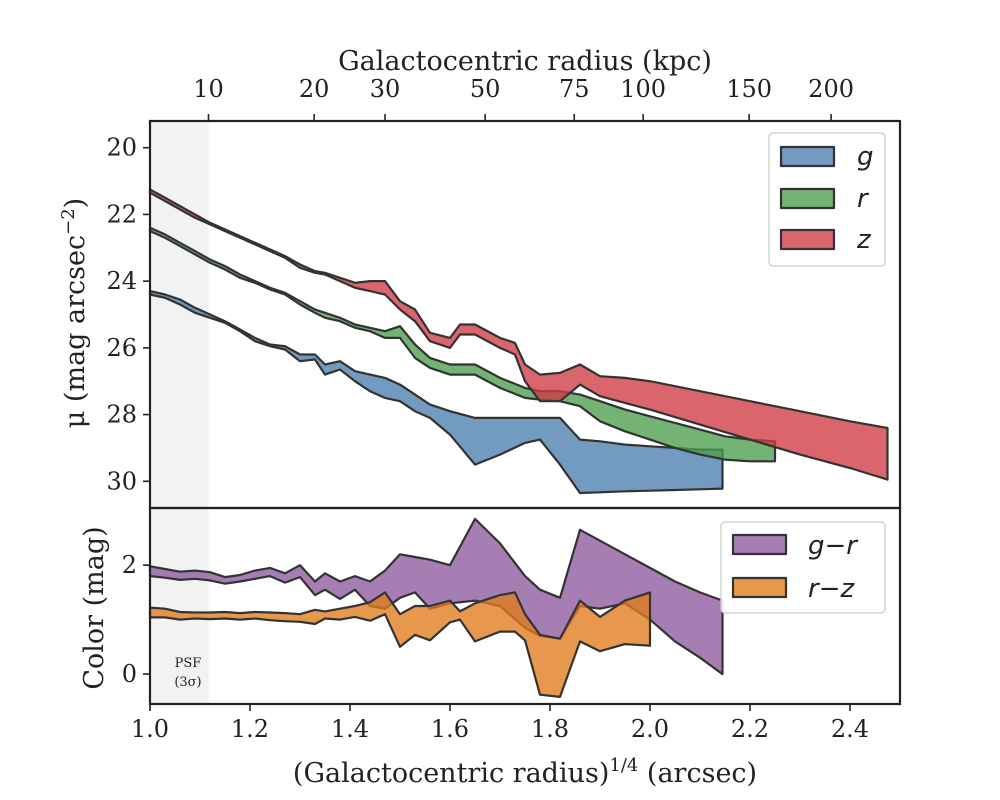 This screenshot has height=800, width=1000. I want to click on bottom-xtick-label: 1.8, so click(550, 729).